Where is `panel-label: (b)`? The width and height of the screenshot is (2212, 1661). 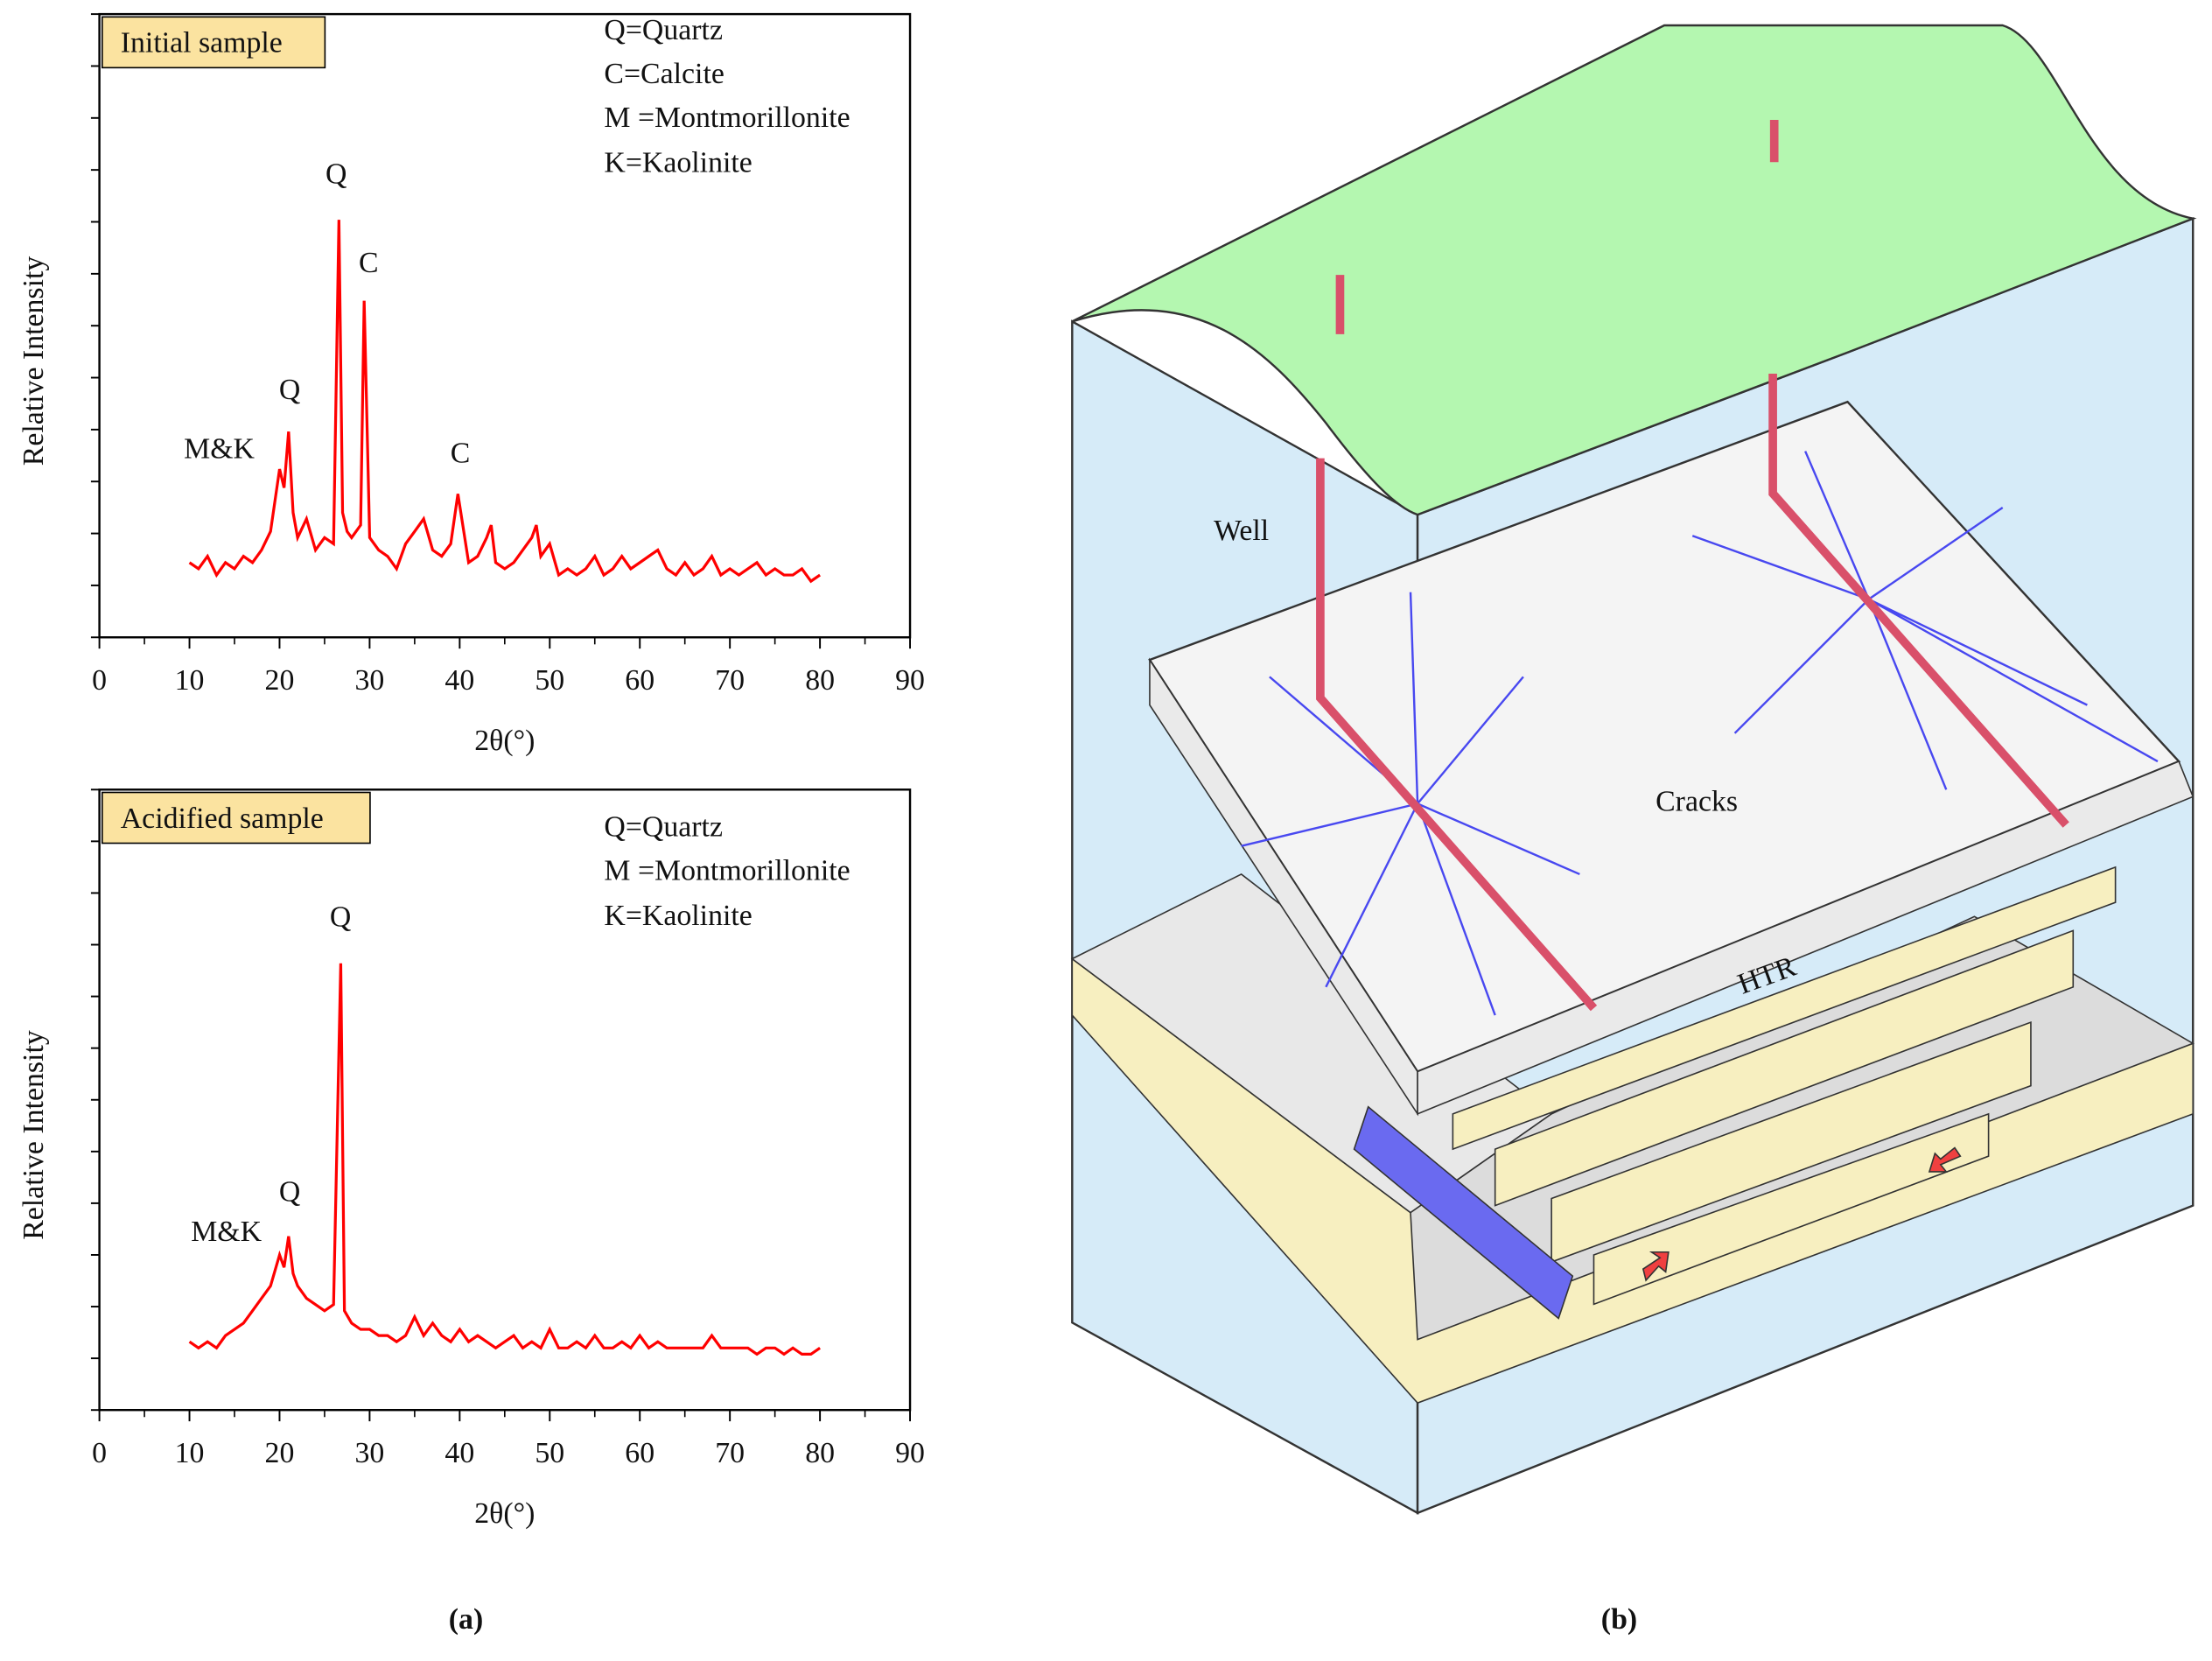 panel-label: (b) is located at coordinates (1619, 1619).